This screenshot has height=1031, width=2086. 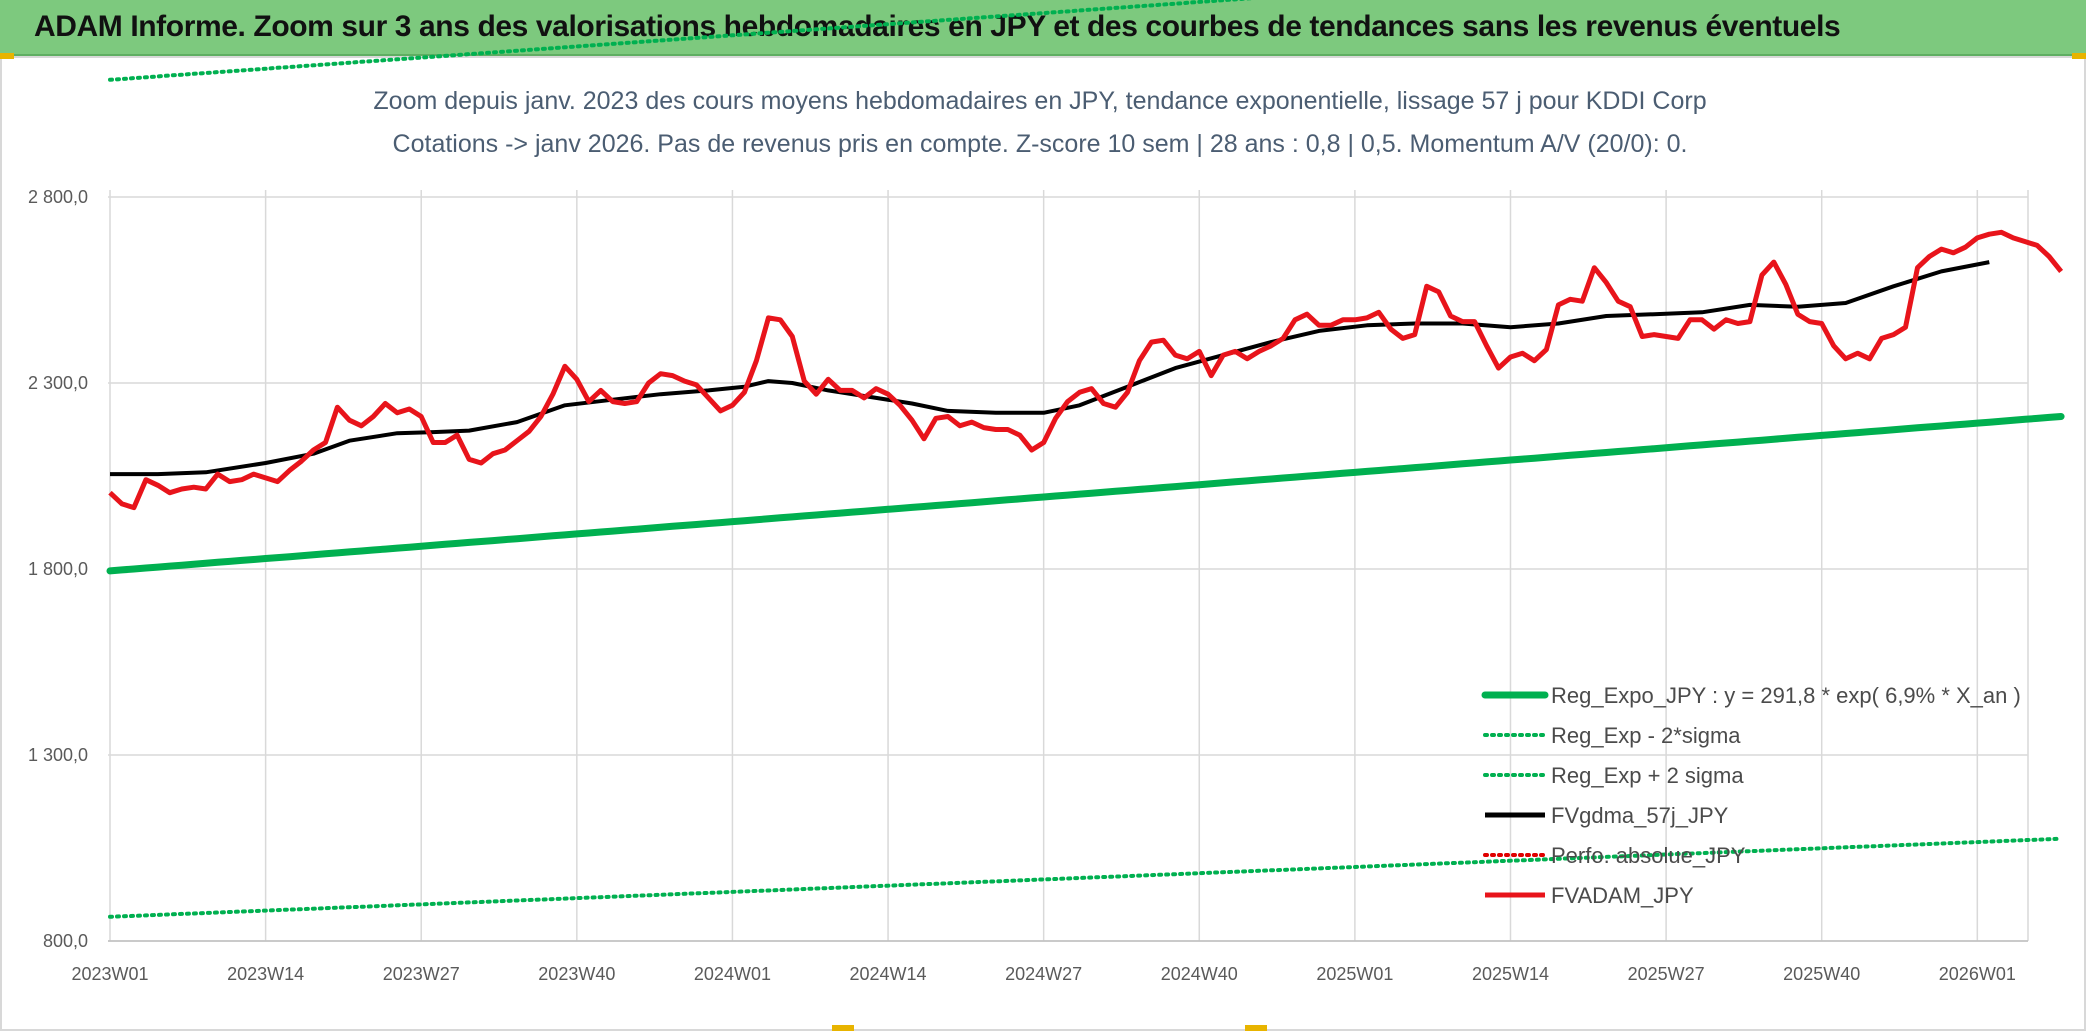 I want to click on chart-title-background, so click(x=1040, y=125).